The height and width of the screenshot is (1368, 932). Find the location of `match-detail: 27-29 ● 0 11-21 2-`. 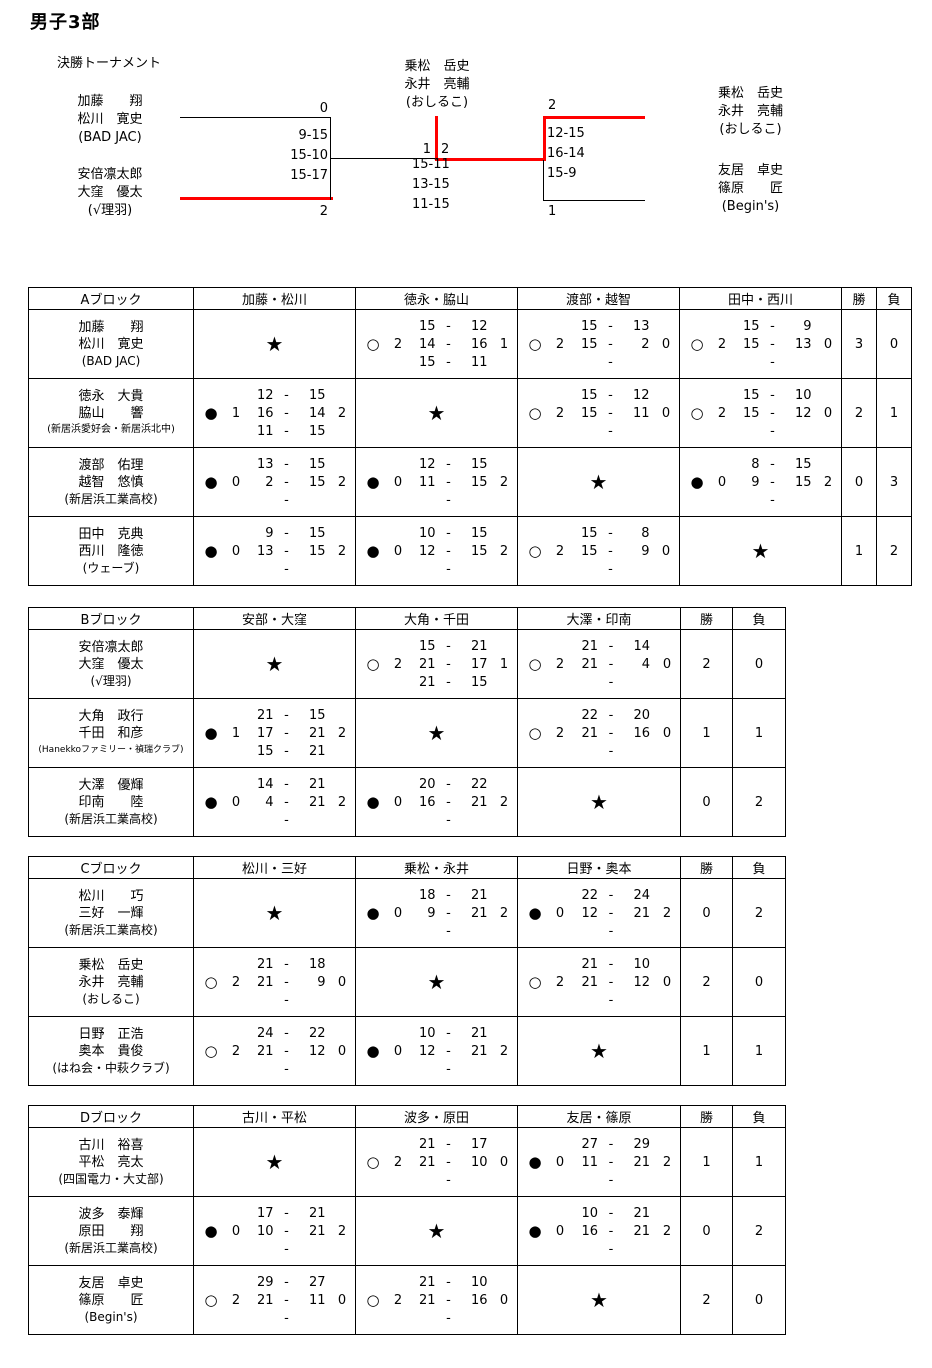

match-detail: 27-29 ● 0 11-21 2- is located at coordinates (599, 1162).